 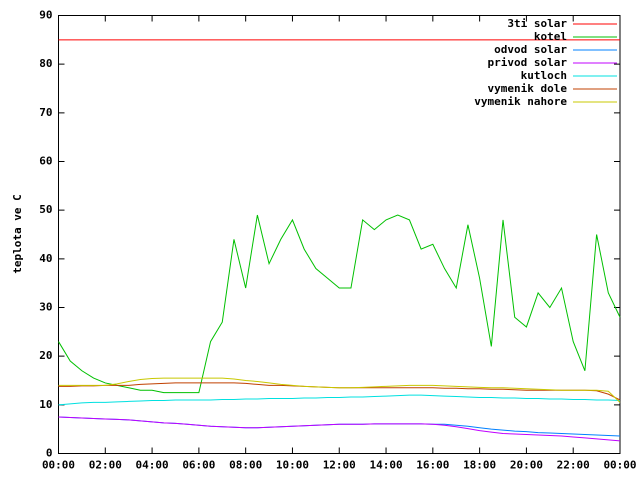 I want to click on y-tick-label: 70, so click(x=45, y=112).